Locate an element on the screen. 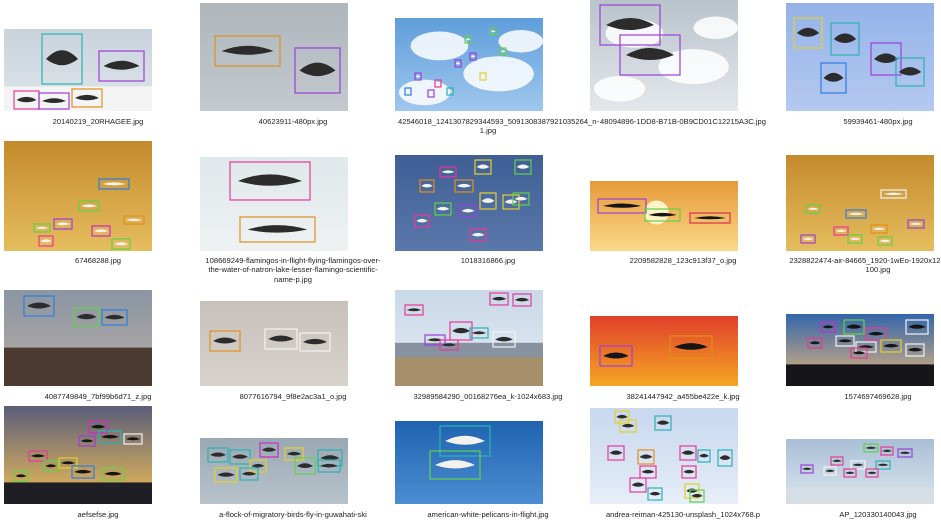 Image resolution: width=941 pixels, height=524 pixels. file-item: 48094896-1DD8-B71B-0B9CD01C12215A3C.jpg is located at coordinates (683, 65).